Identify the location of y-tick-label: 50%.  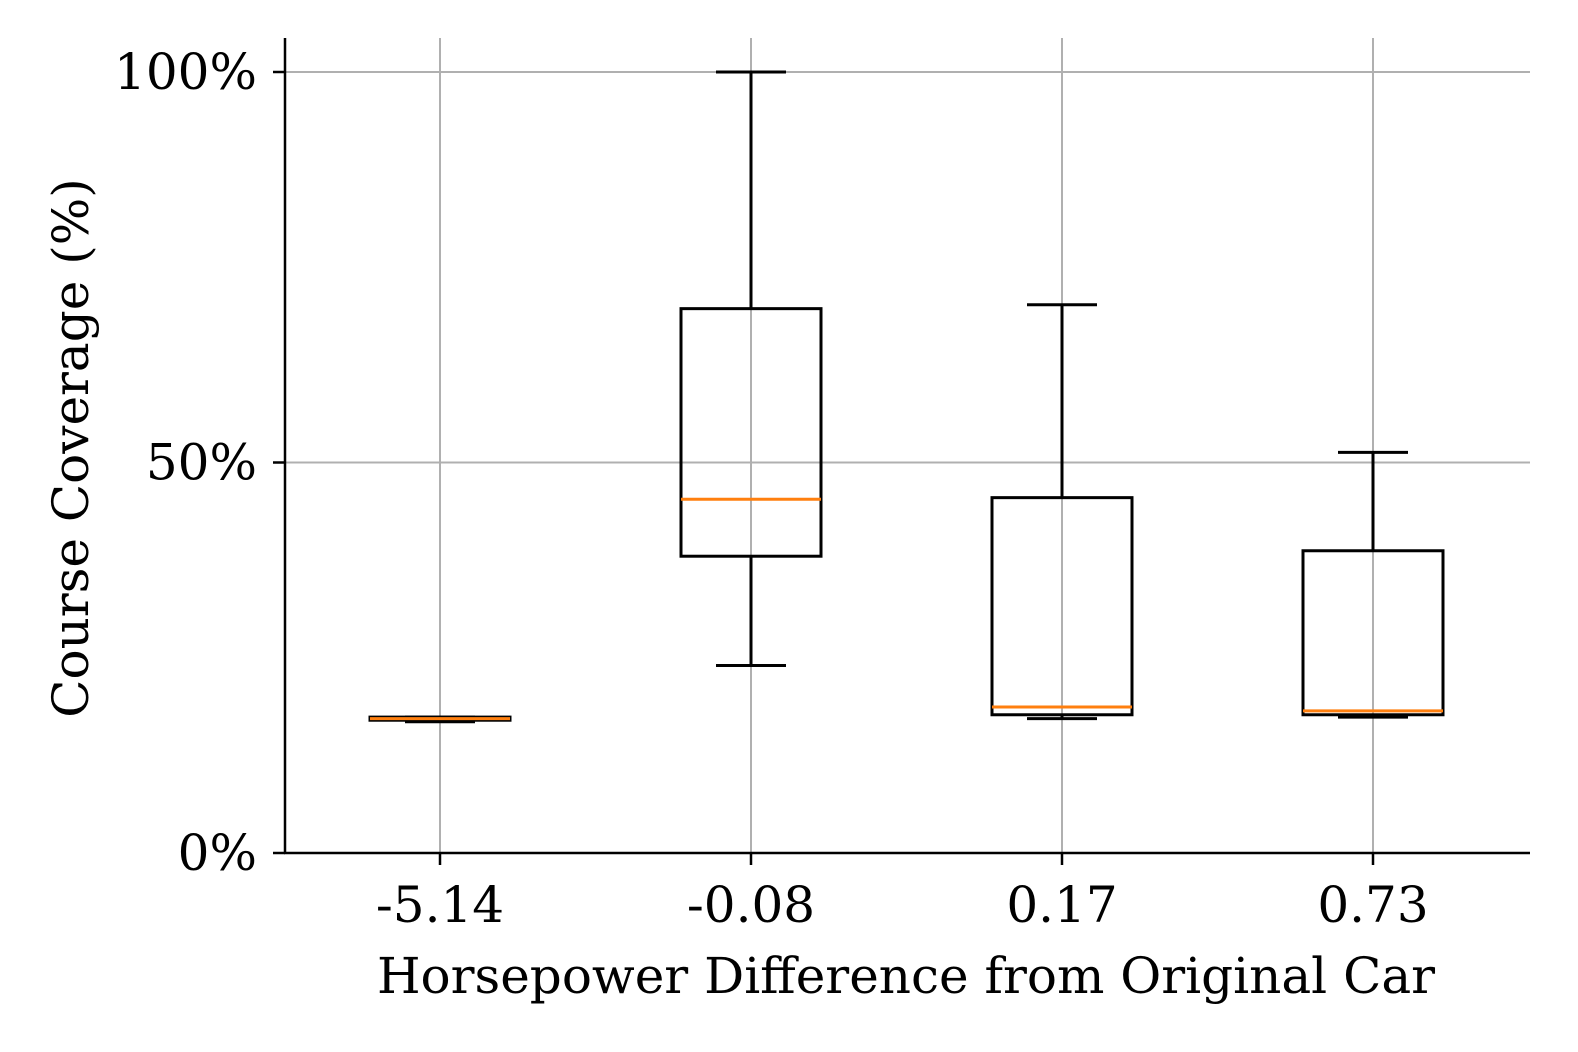
(201, 463).